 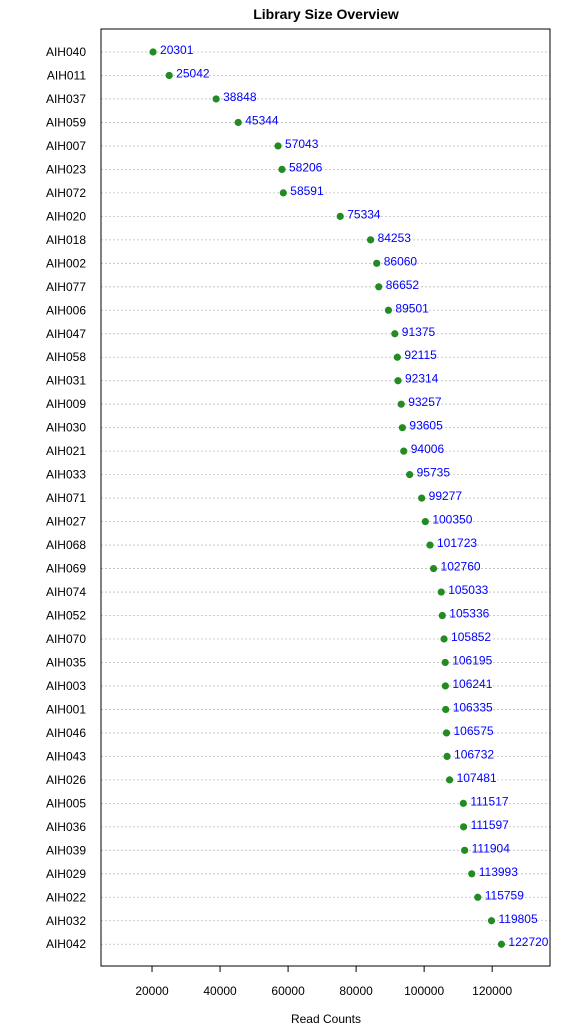 What do you see at coordinates (66, 240) in the screenshot?
I see `category-label: AIH018` at bounding box center [66, 240].